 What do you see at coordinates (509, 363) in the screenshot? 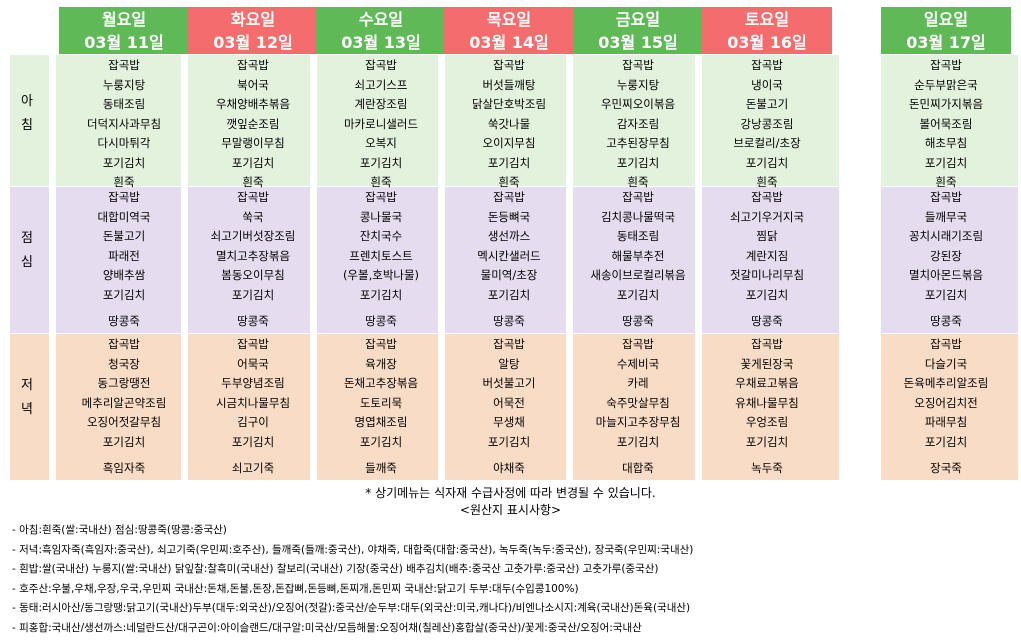
I see `menu-item: 알탕` at bounding box center [509, 363].